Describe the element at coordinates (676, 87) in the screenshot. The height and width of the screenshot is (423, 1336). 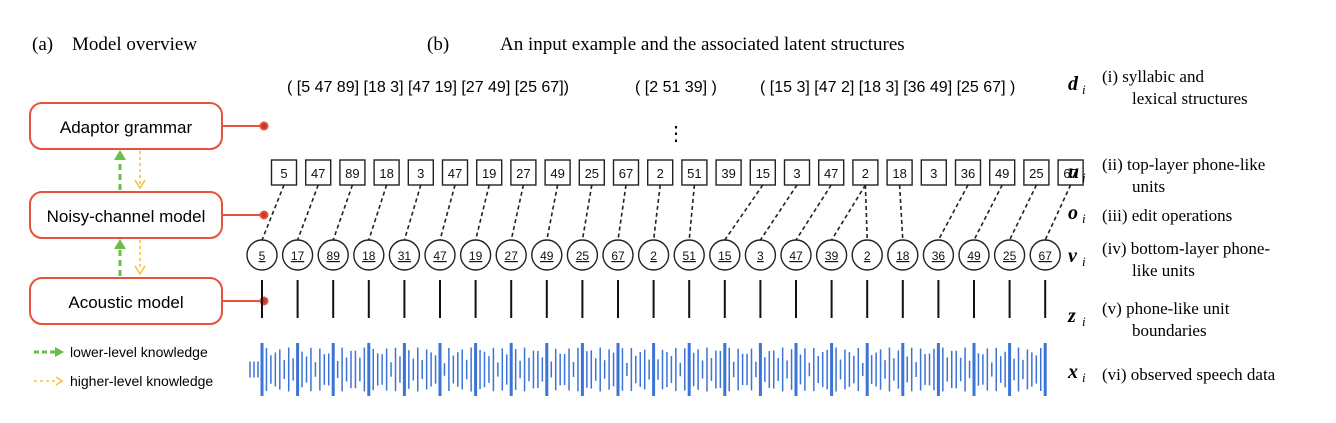
I see `lexical-group-2: ( [2 51 39] )` at that location.